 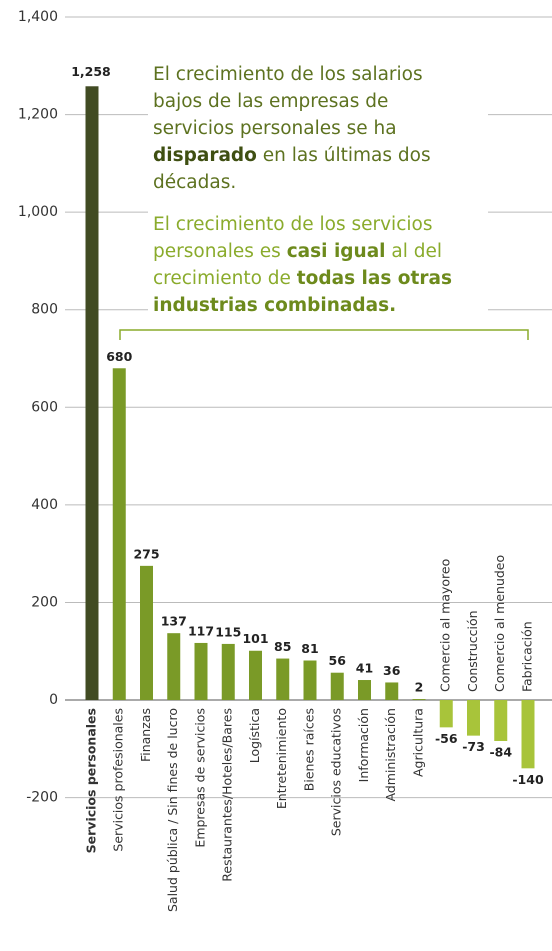 What do you see at coordinates (414, 251) in the screenshot?
I see `annotation-text: al del` at bounding box center [414, 251].